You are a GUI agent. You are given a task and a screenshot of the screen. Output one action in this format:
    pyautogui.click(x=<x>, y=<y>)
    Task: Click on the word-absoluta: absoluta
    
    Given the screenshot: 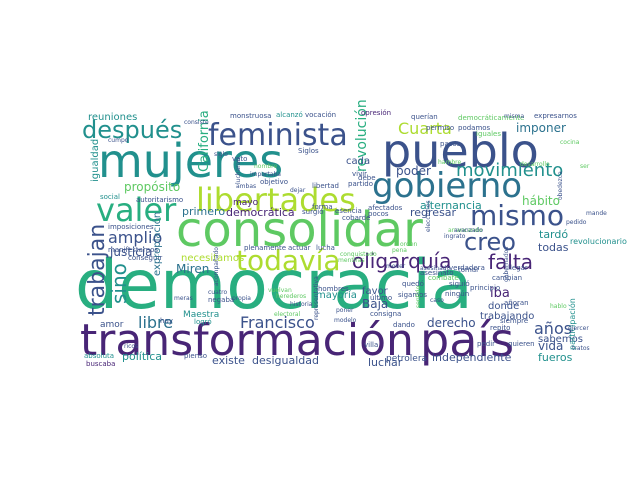 What is the action you would take?
    pyautogui.click(x=99, y=356)
    